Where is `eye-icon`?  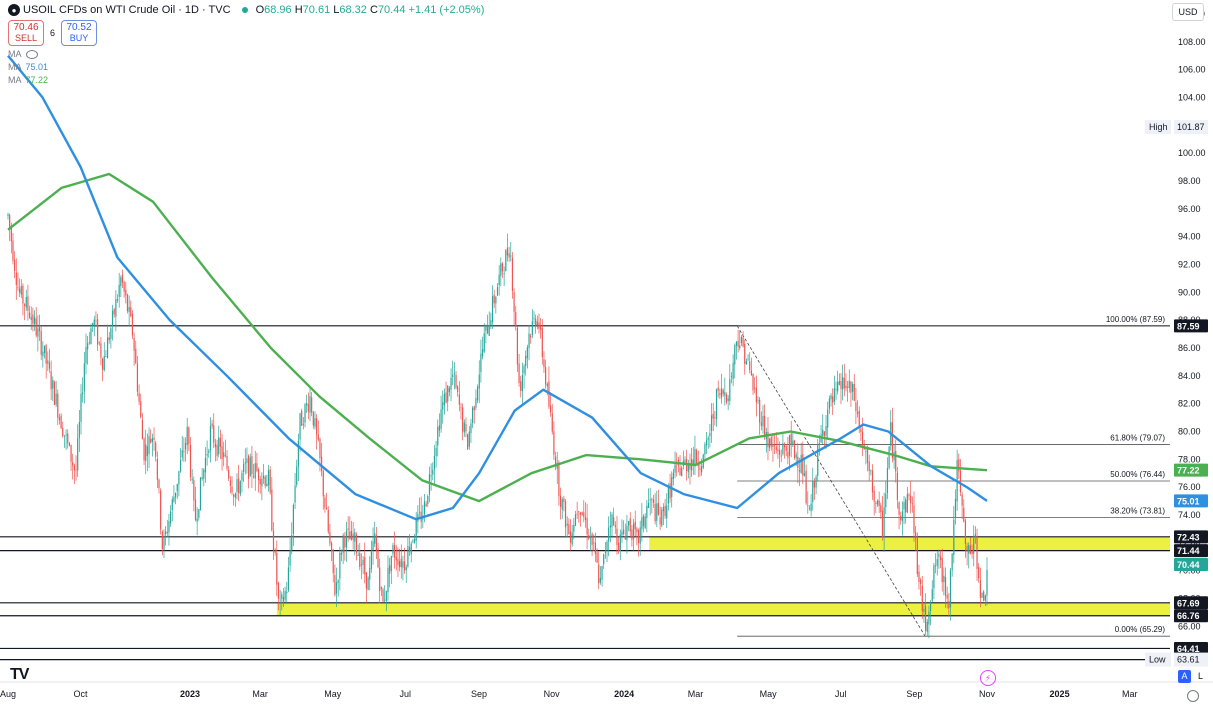
eye-icon is located at coordinates (31, 54).